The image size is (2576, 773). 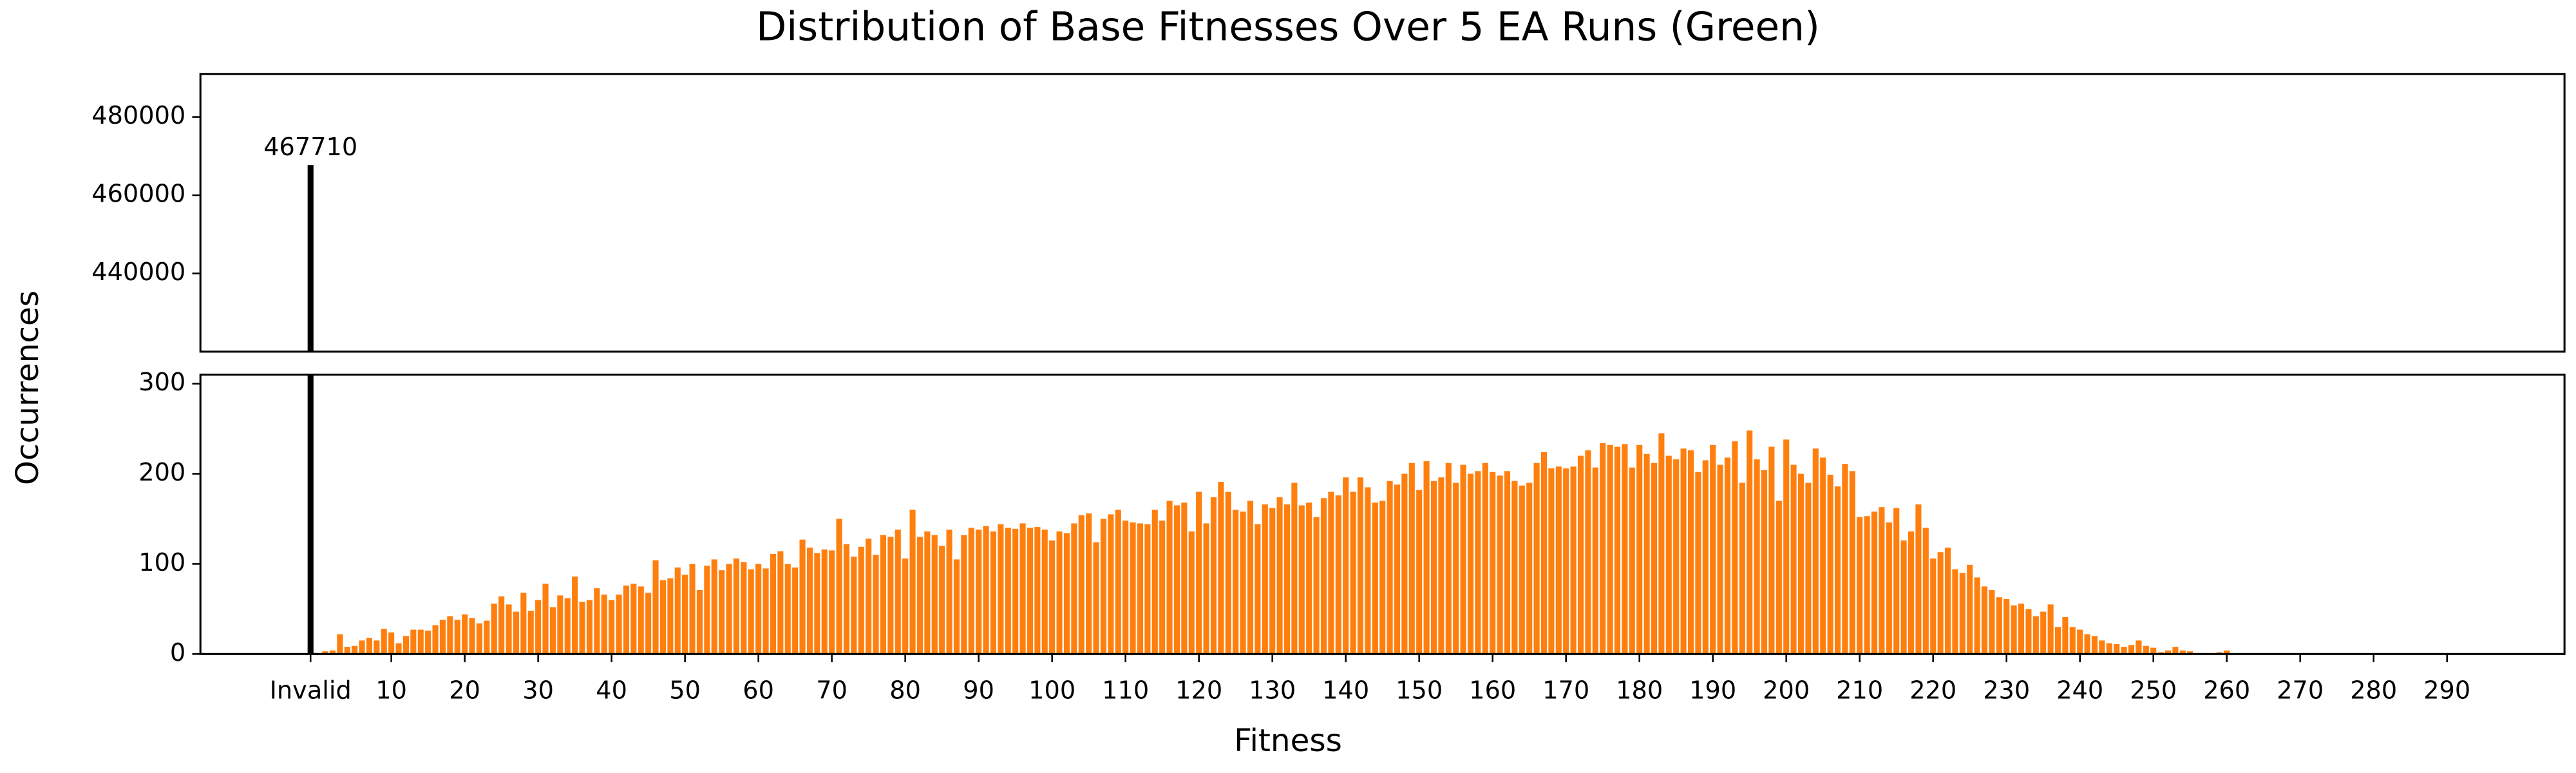 I want to click on x-tick-label: 290, so click(x=2446, y=690).